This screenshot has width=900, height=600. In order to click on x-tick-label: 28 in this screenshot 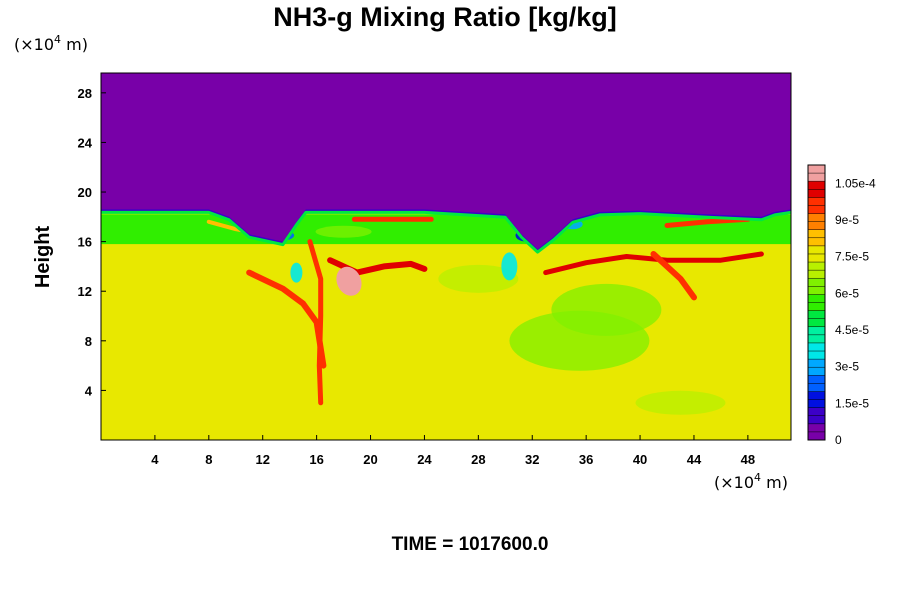, I will do `click(478, 459)`.